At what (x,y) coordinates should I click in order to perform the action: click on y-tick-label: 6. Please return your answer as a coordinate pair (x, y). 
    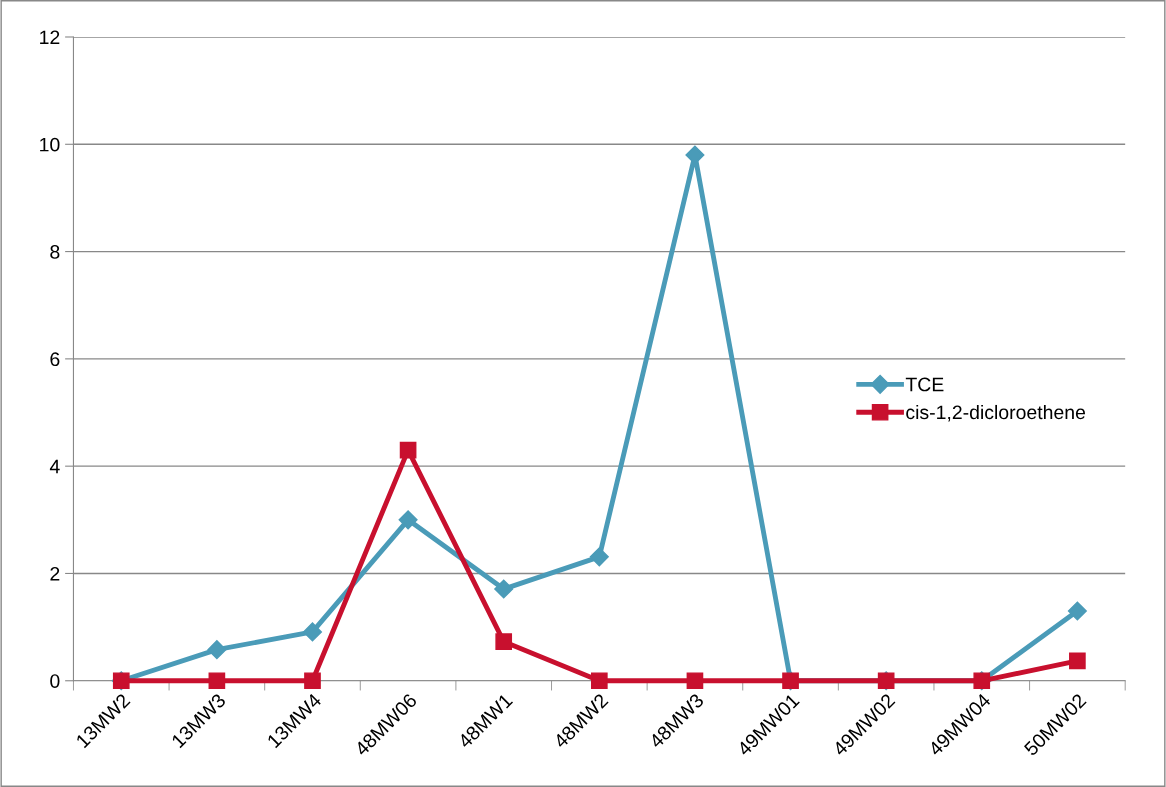
    Looking at the image, I should click on (55, 359).